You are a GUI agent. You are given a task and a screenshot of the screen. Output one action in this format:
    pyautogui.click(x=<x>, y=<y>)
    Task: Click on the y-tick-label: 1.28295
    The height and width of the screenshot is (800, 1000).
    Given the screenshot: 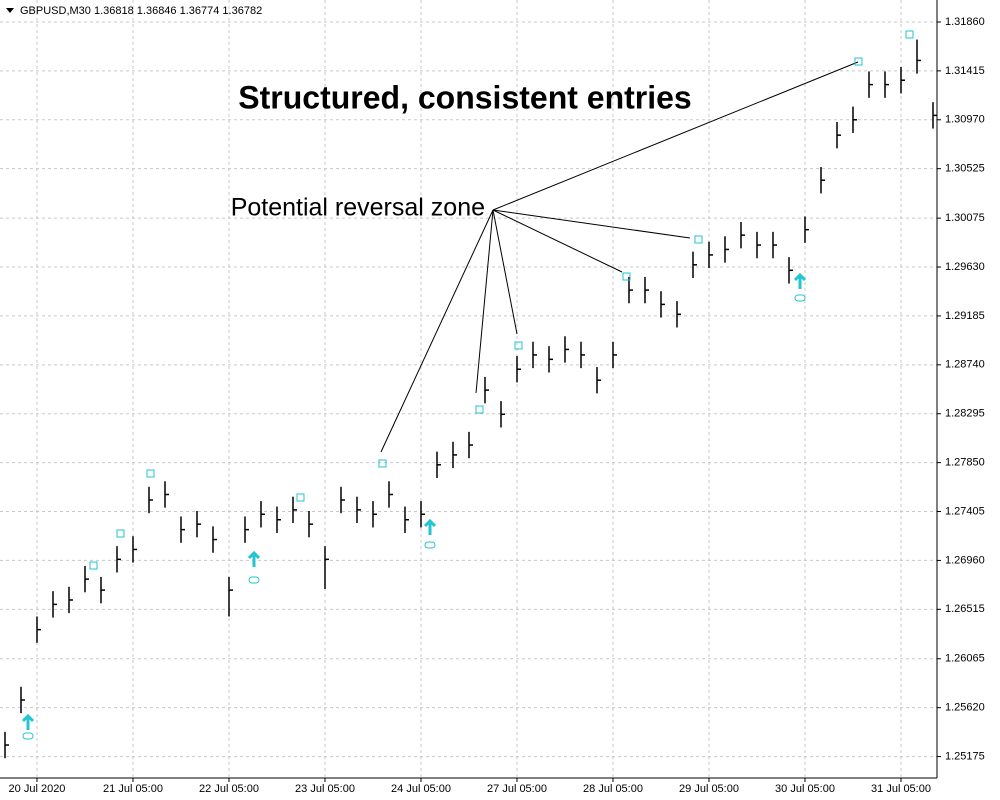 What is the action you would take?
    pyautogui.click(x=965, y=414)
    